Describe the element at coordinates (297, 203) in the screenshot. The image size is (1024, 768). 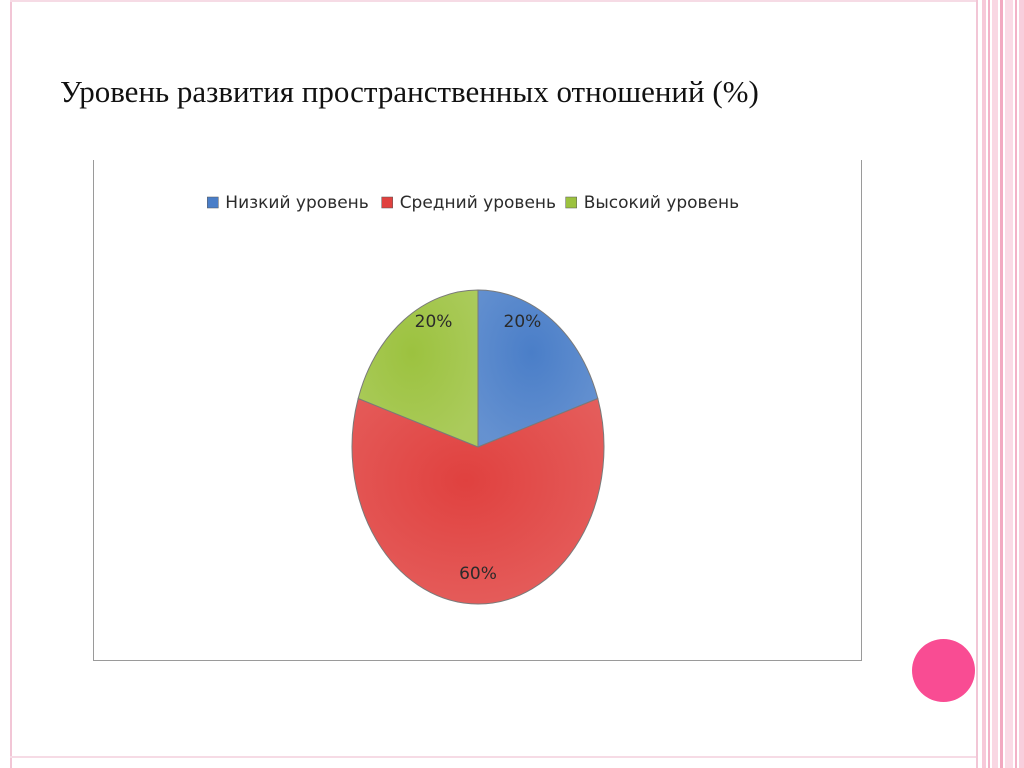
I see `legend-label-low: Низкий уровень` at that location.